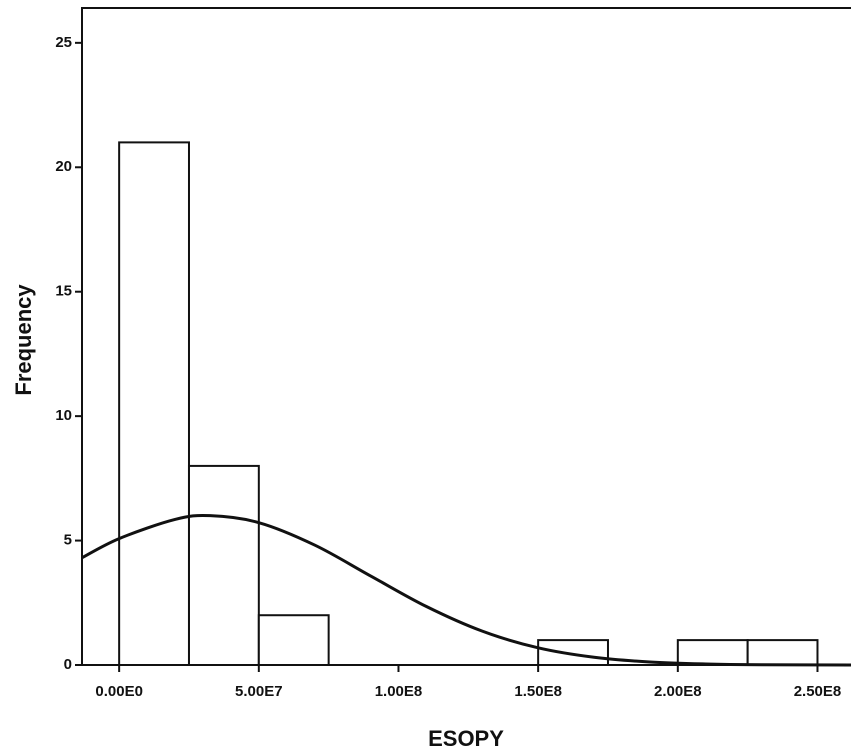  I want to click on y-tick-label: 0, so click(68, 664).